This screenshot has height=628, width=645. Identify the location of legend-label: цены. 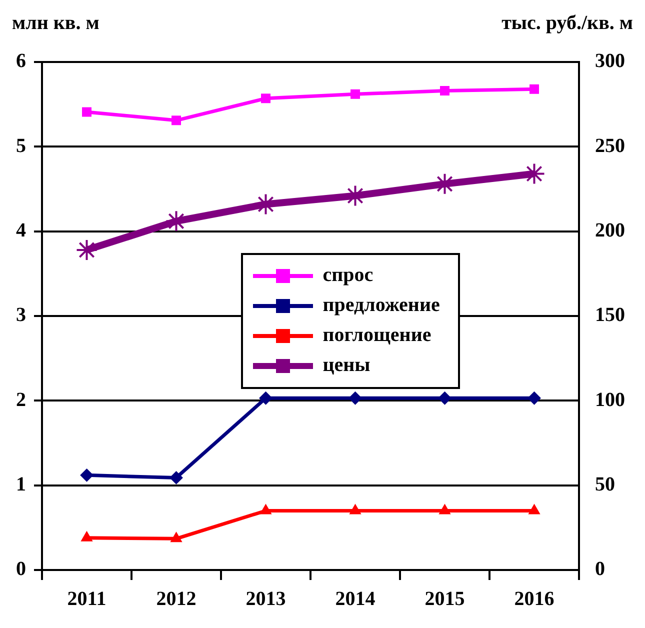
(346, 366).